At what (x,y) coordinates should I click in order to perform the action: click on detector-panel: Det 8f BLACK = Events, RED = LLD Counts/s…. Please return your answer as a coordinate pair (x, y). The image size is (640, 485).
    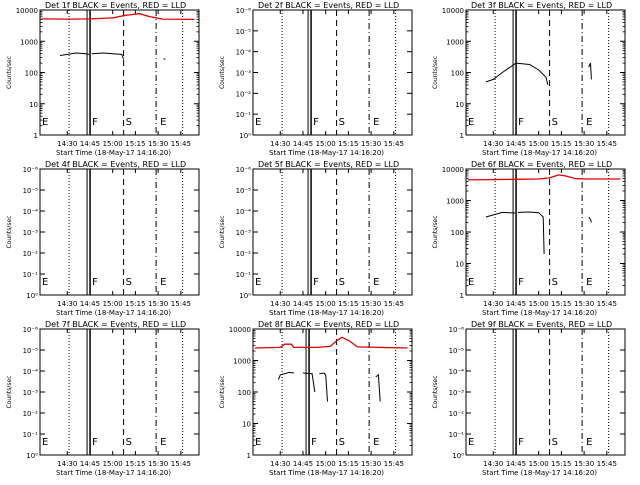
    Looking at the image, I should click on (316, 398).